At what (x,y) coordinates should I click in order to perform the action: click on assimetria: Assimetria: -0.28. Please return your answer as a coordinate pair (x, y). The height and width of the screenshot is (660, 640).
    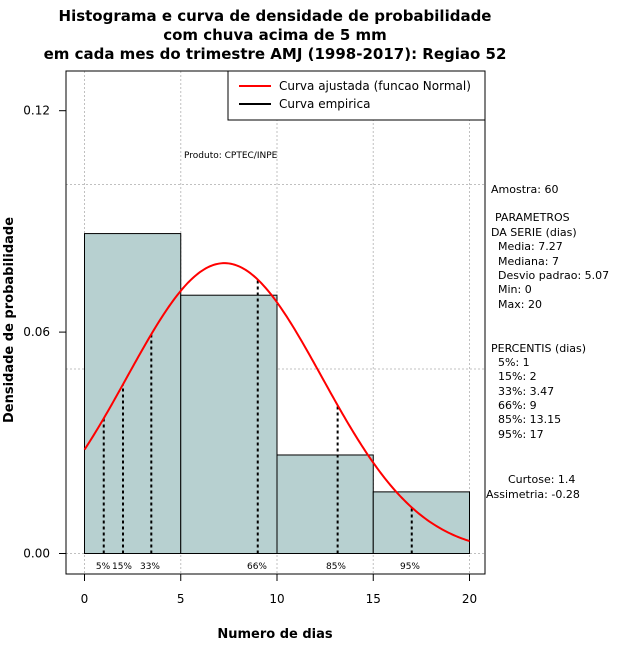
    Looking at the image, I should click on (533, 494).